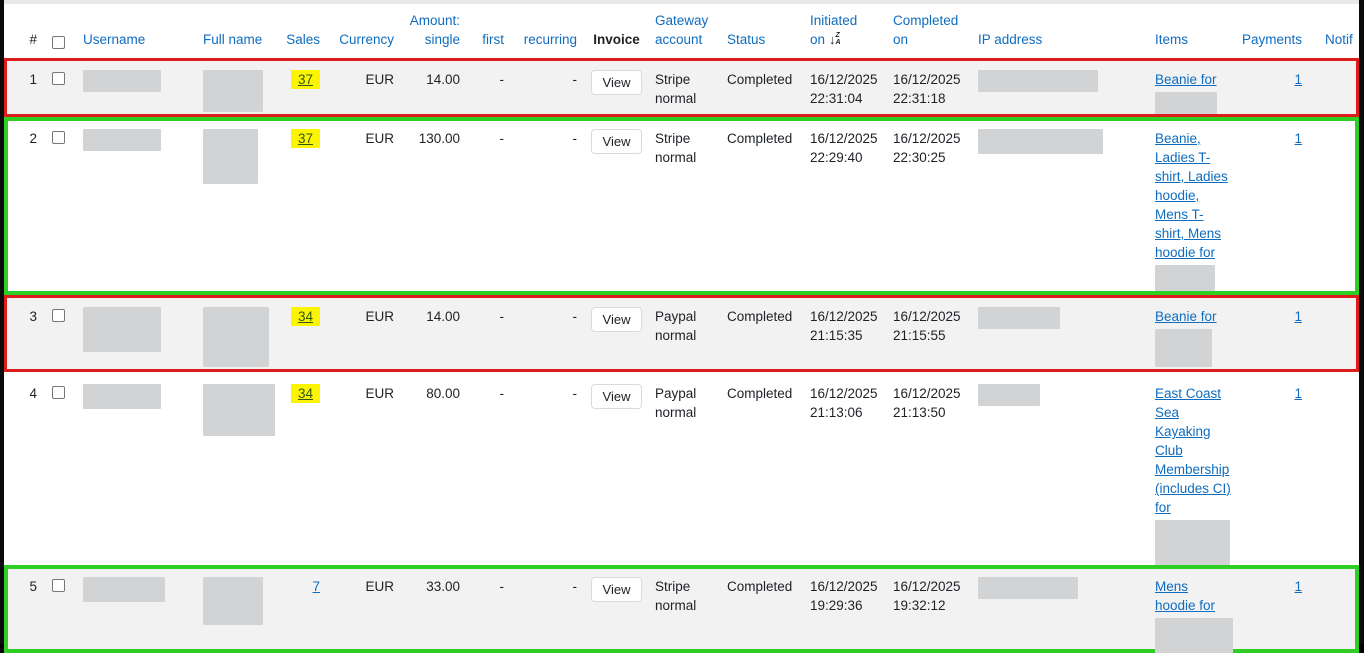  Describe the element at coordinates (835, 39) in the screenshot. I see `sort-desc-icon: ↓ Z A` at that location.